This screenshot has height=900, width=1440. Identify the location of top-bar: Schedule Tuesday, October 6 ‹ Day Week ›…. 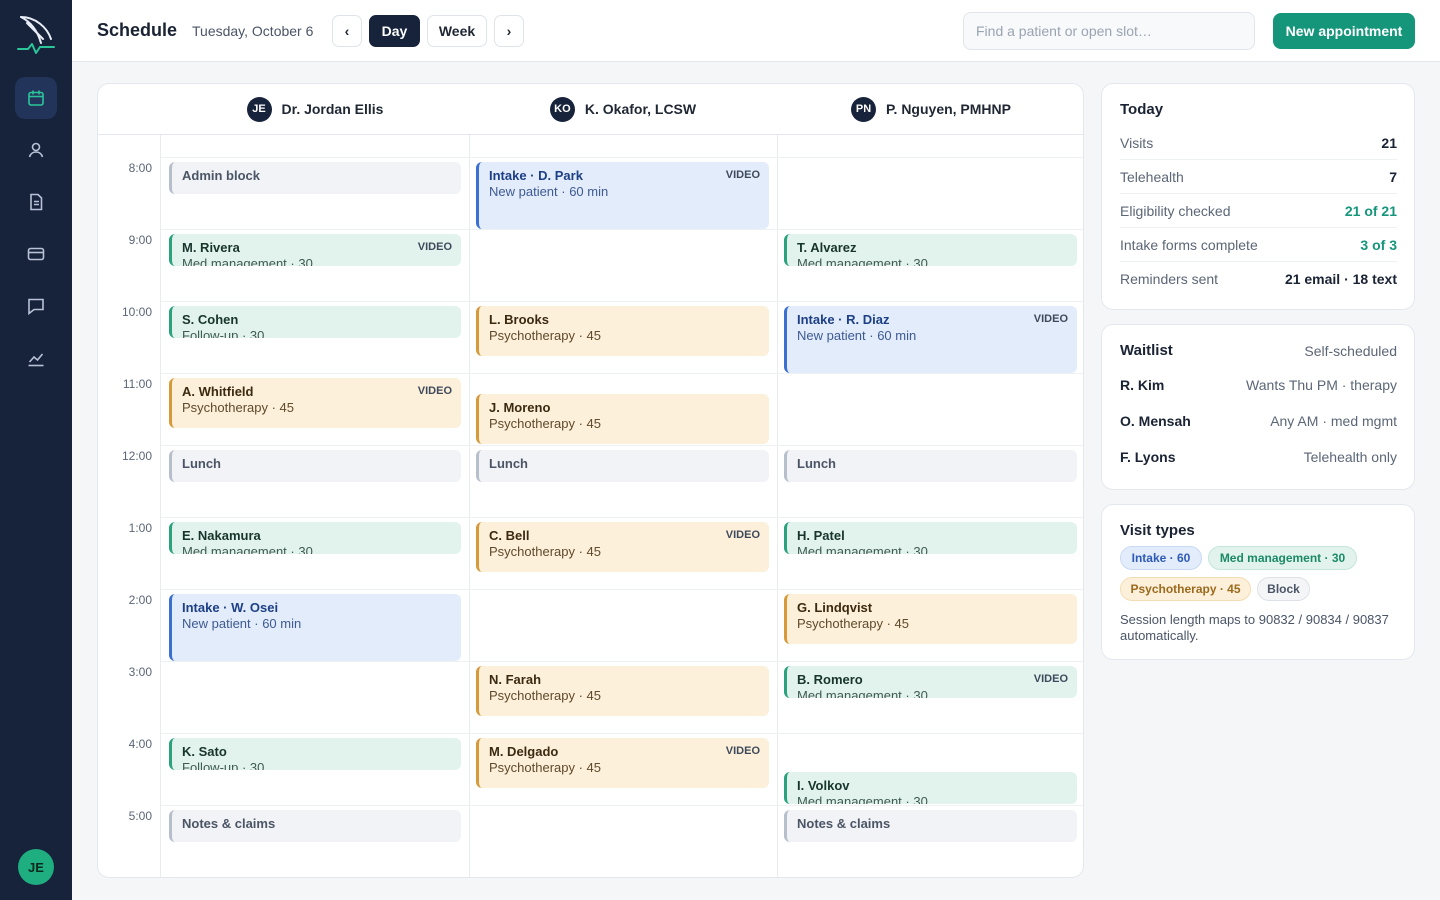
(756, 31).